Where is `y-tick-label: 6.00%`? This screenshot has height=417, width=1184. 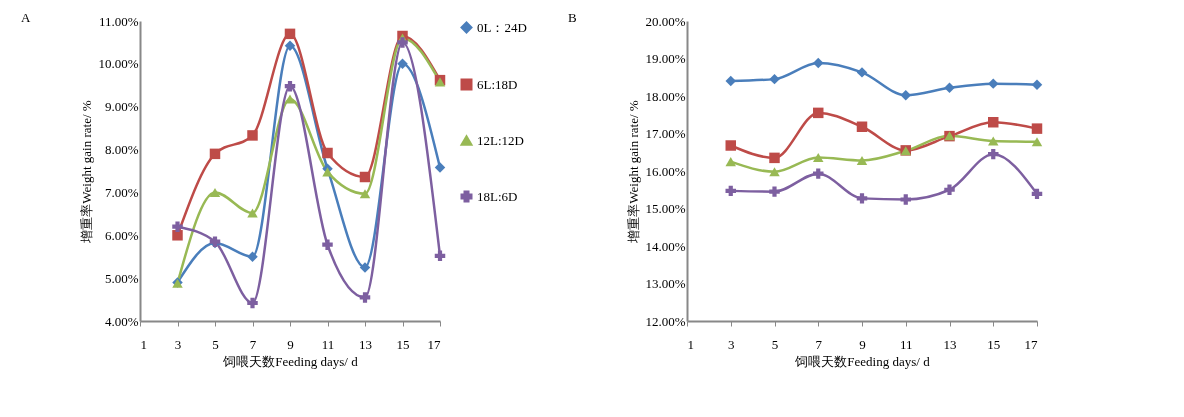 y-tick-label: 6.00% is located at coordinates (121, 235).